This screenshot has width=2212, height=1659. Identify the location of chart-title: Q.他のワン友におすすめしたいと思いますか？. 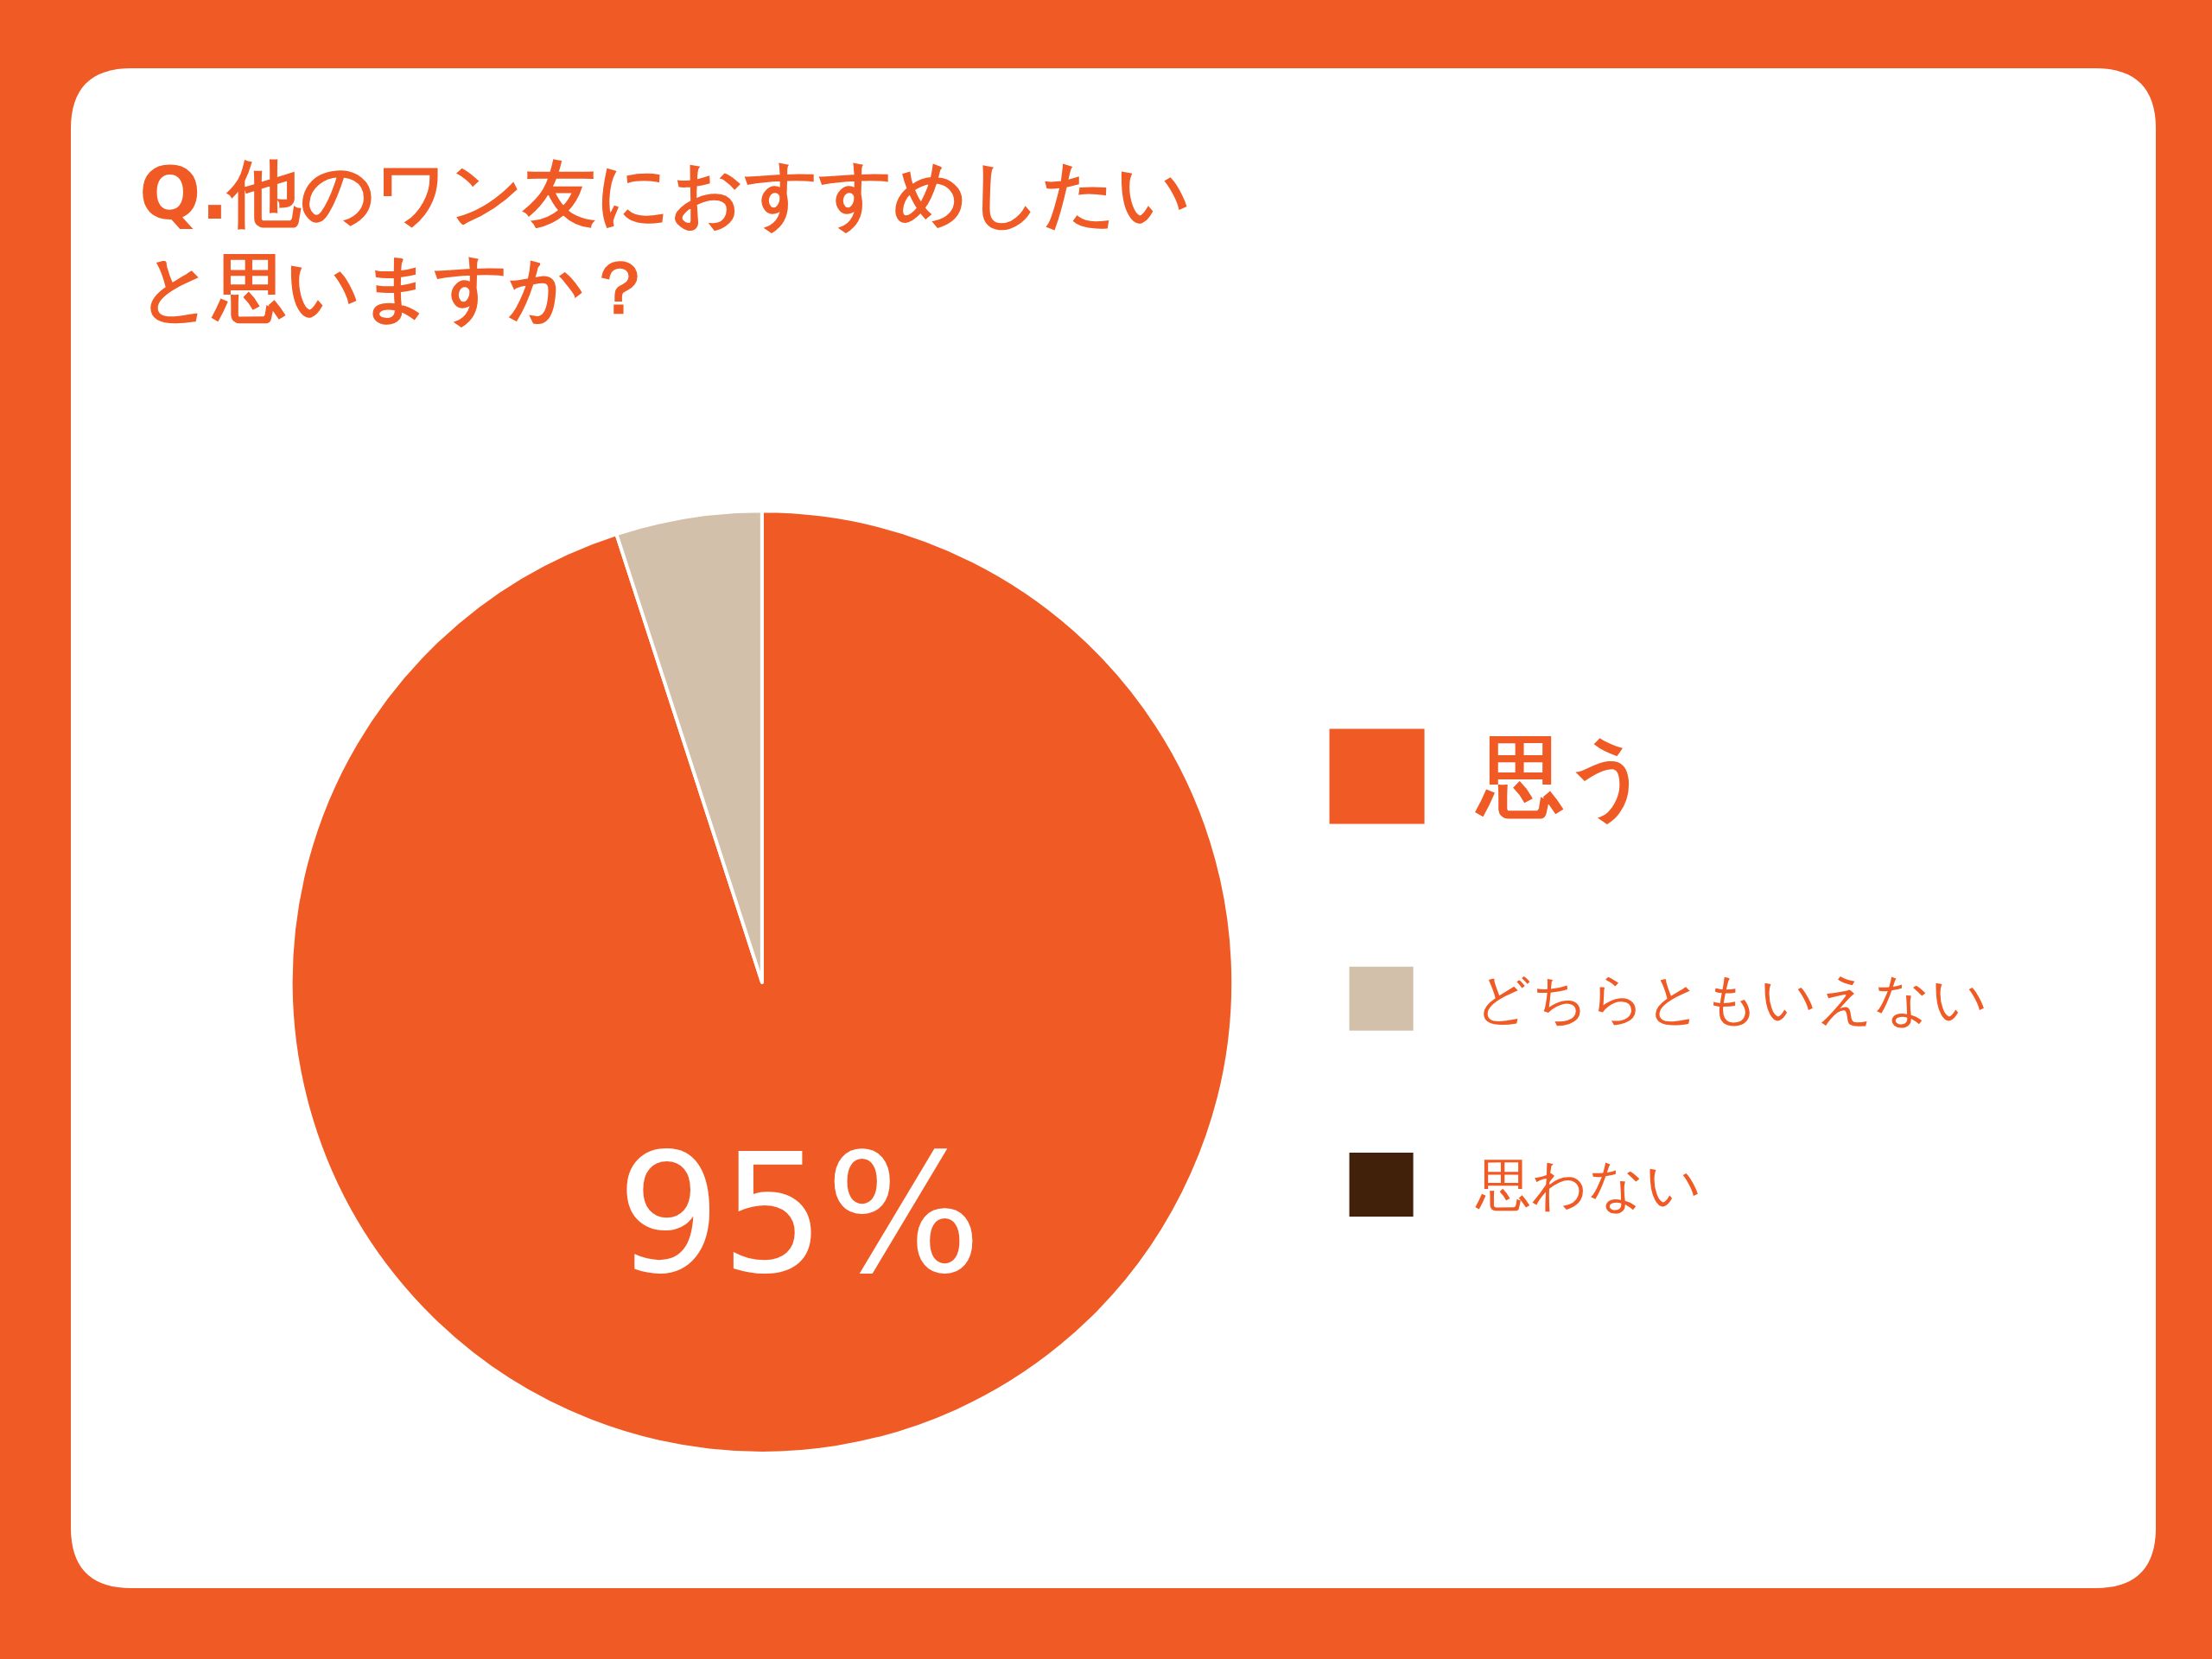
(665, 241).